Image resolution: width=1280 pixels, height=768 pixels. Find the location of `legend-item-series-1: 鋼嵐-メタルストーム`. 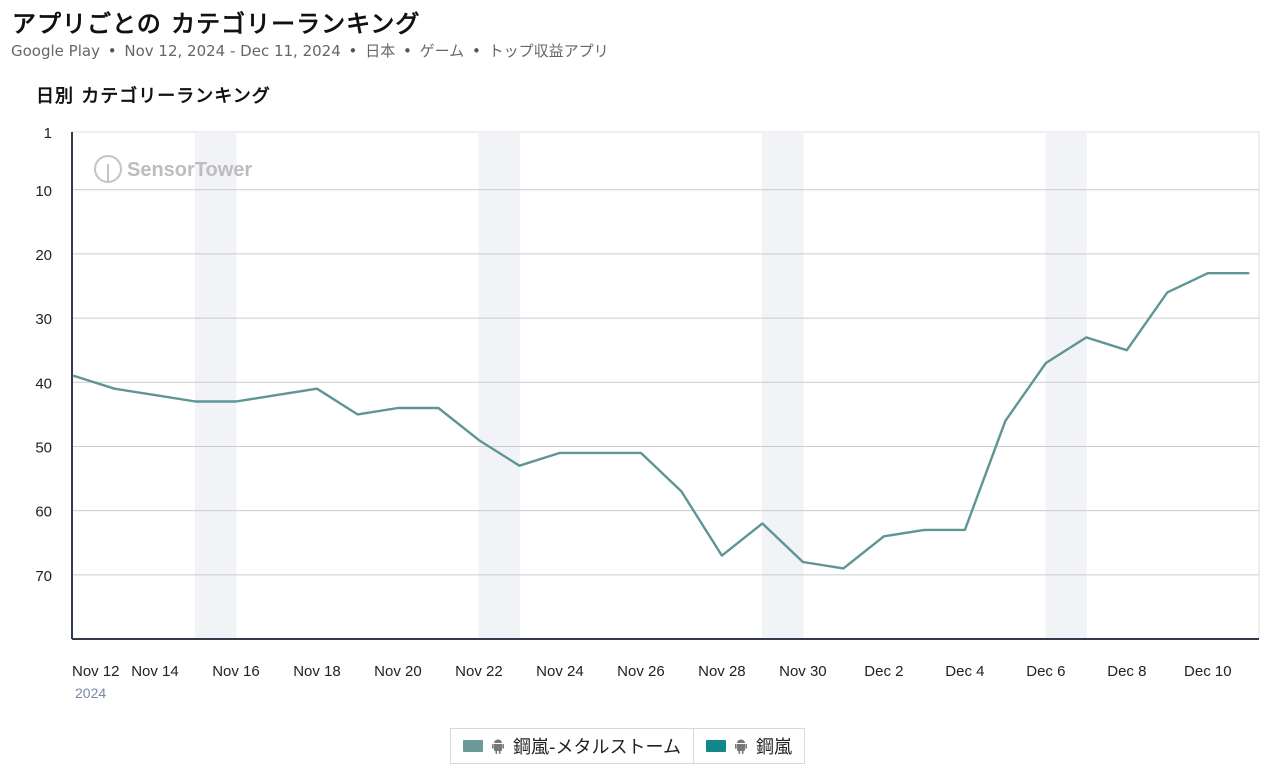

legend-item-series-1: 鋼嵐-メタルストーム is located at coordinates (572, 746).